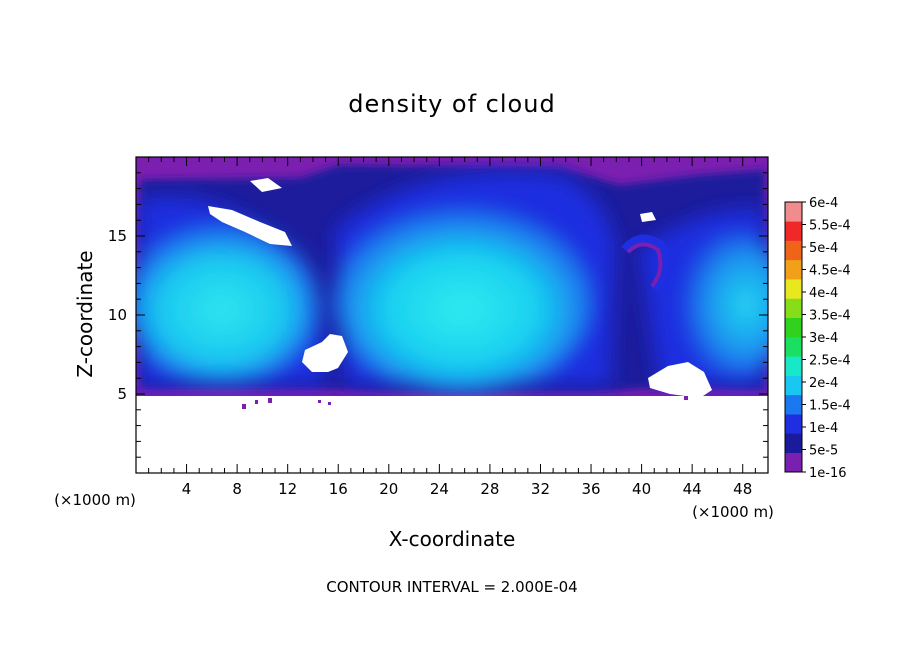 The image size is (904, 654). What do you see at coordinates (823, 248) in the screenshot?
I see `colorbar-label: 5e-4` at bounding box center [823, 248].